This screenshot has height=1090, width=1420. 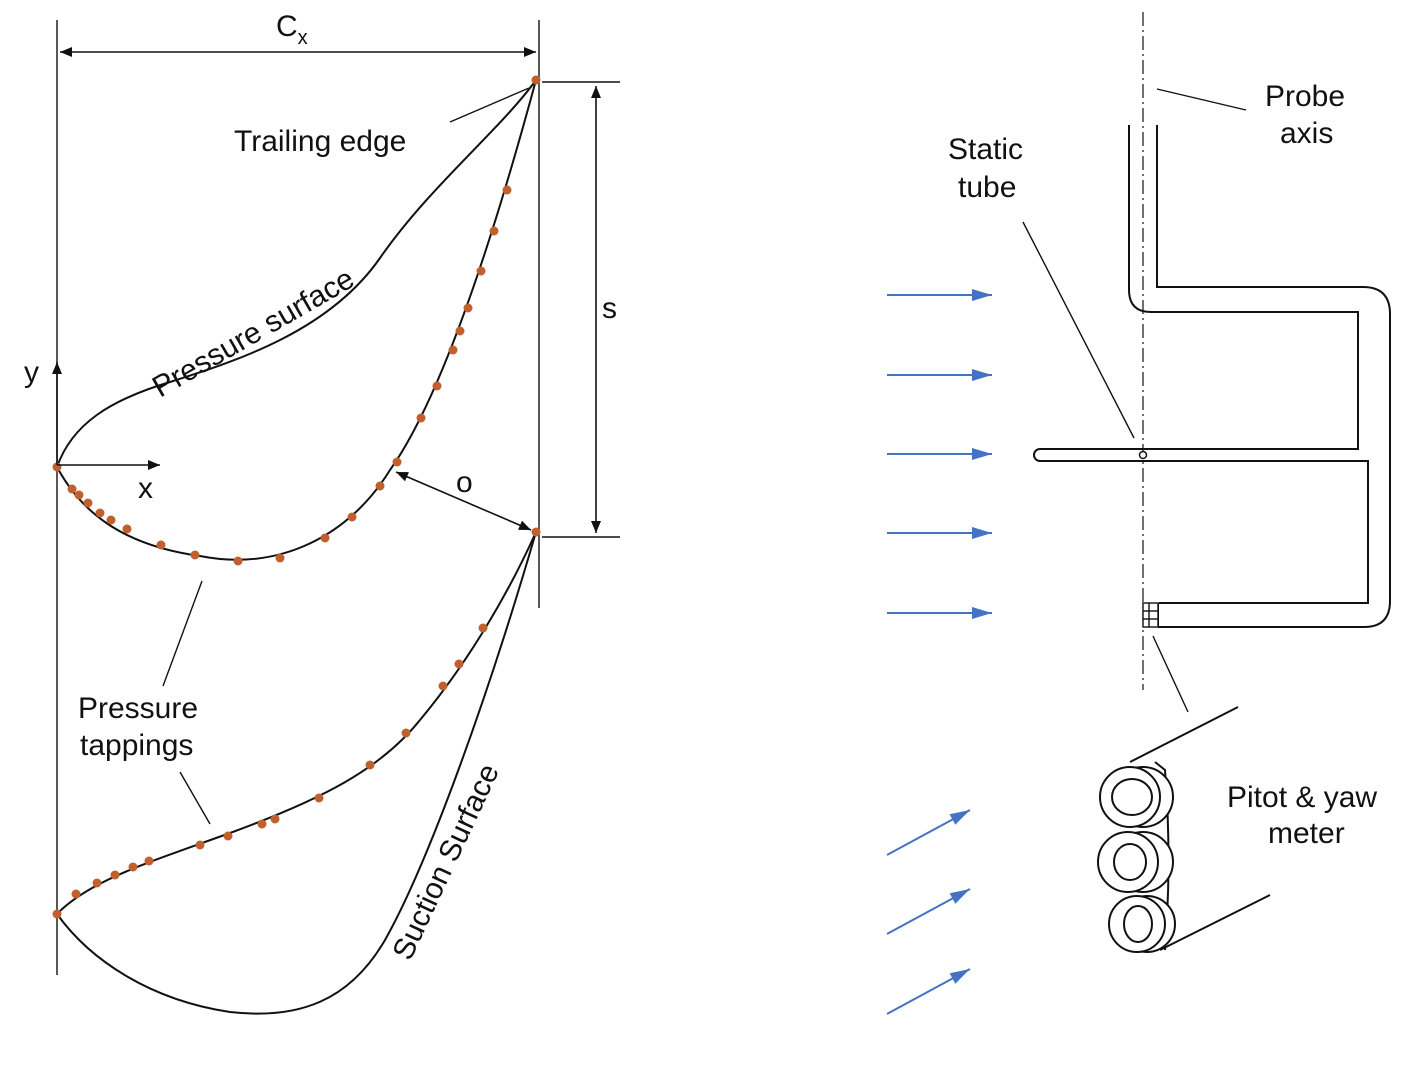 I want to click on pitot-leader, so click(x=1170, y=674).